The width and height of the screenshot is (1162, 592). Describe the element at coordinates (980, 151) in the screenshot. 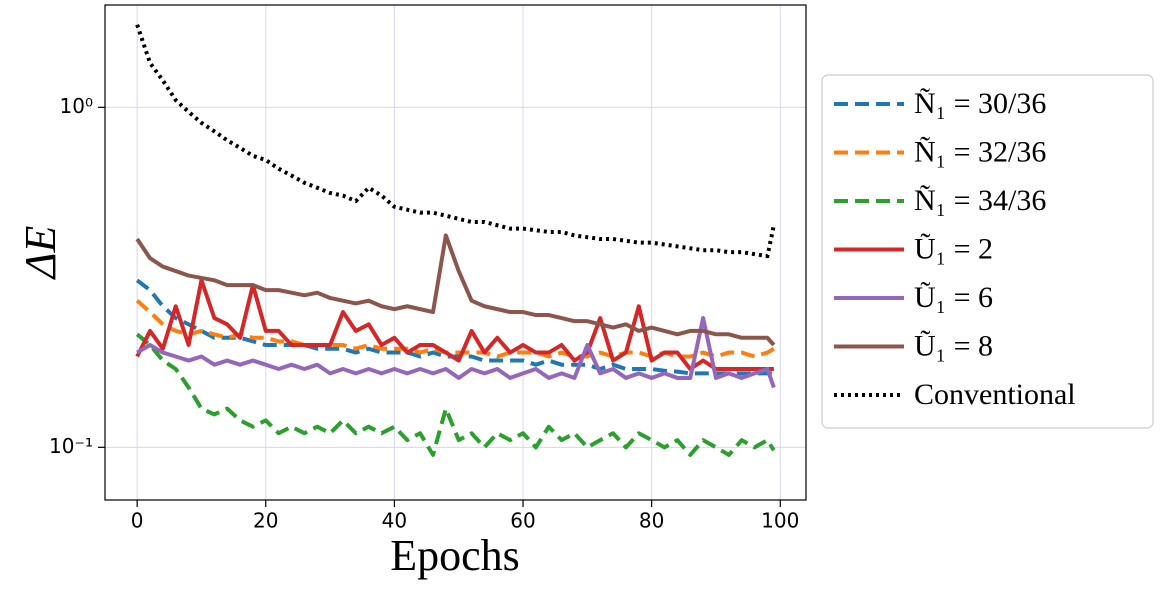

I see `legend-label: Ñ₁ = 32/36` at that location.